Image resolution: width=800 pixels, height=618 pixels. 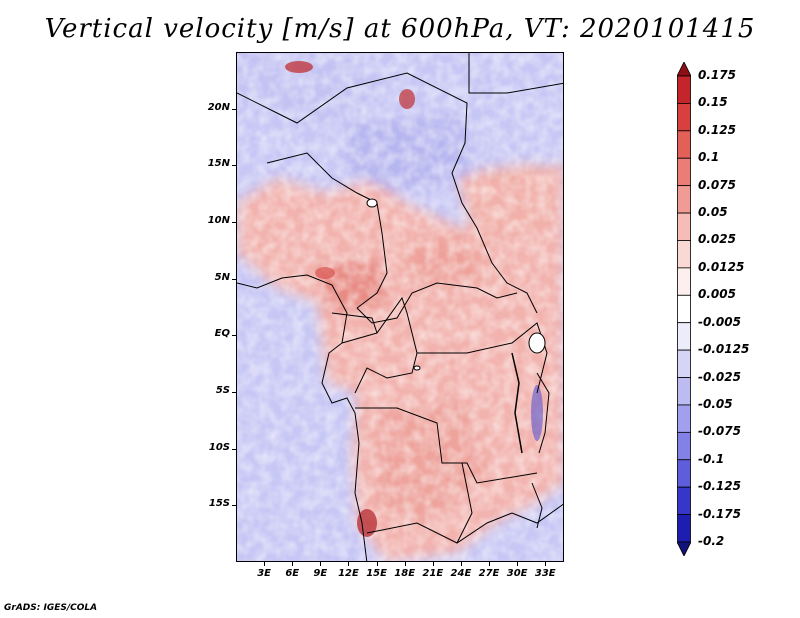 I want to click on colorbar-label: 0.025, so click(x=717, y=239).